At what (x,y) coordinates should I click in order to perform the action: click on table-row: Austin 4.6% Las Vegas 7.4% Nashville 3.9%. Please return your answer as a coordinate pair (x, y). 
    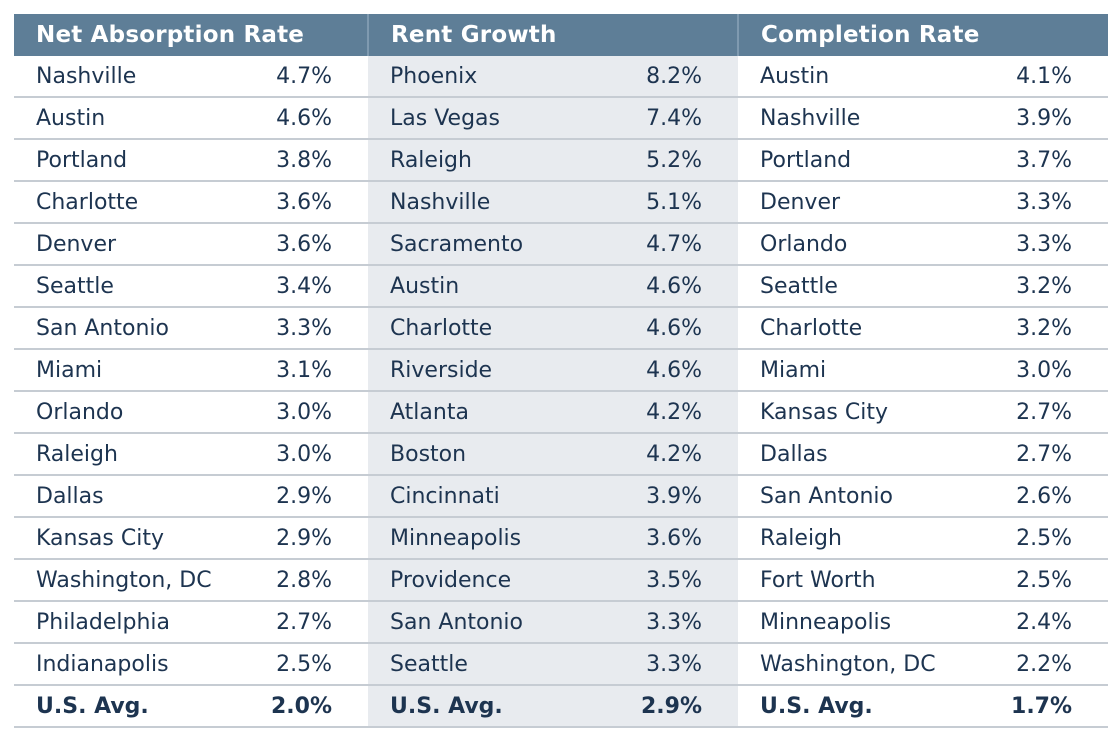
    Looking at the image, I should click on (561, 118).